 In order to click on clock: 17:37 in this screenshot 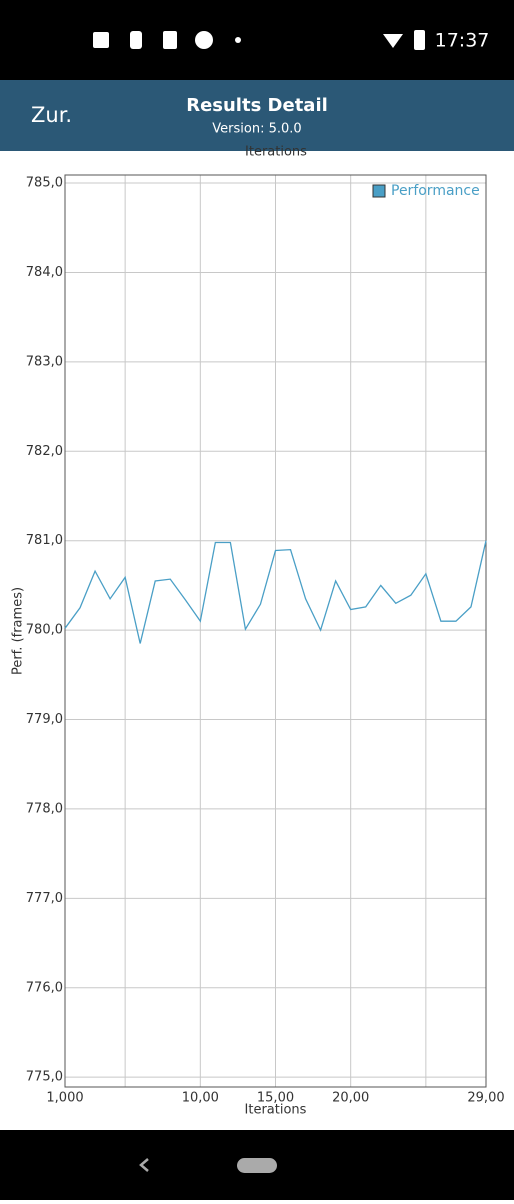, I will do `click(462, 41)`.